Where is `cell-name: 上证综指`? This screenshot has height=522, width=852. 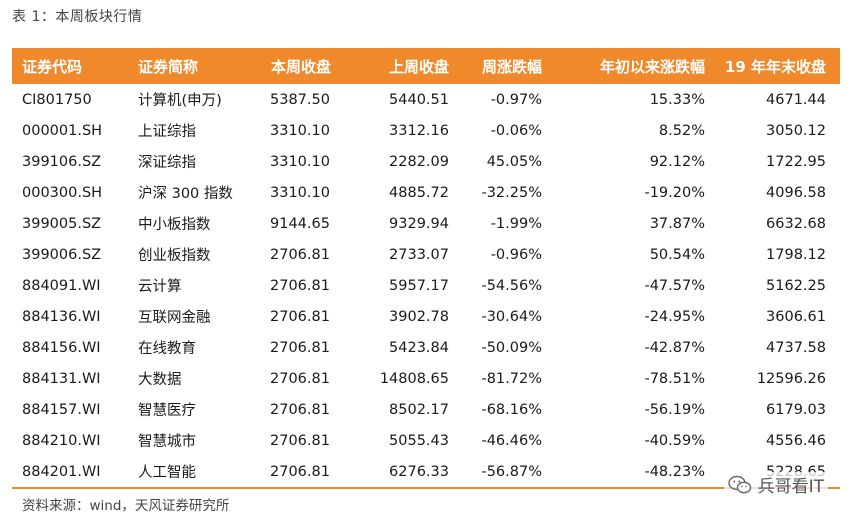 cell-name: 上证综指 is located at coordinates (167, 132).